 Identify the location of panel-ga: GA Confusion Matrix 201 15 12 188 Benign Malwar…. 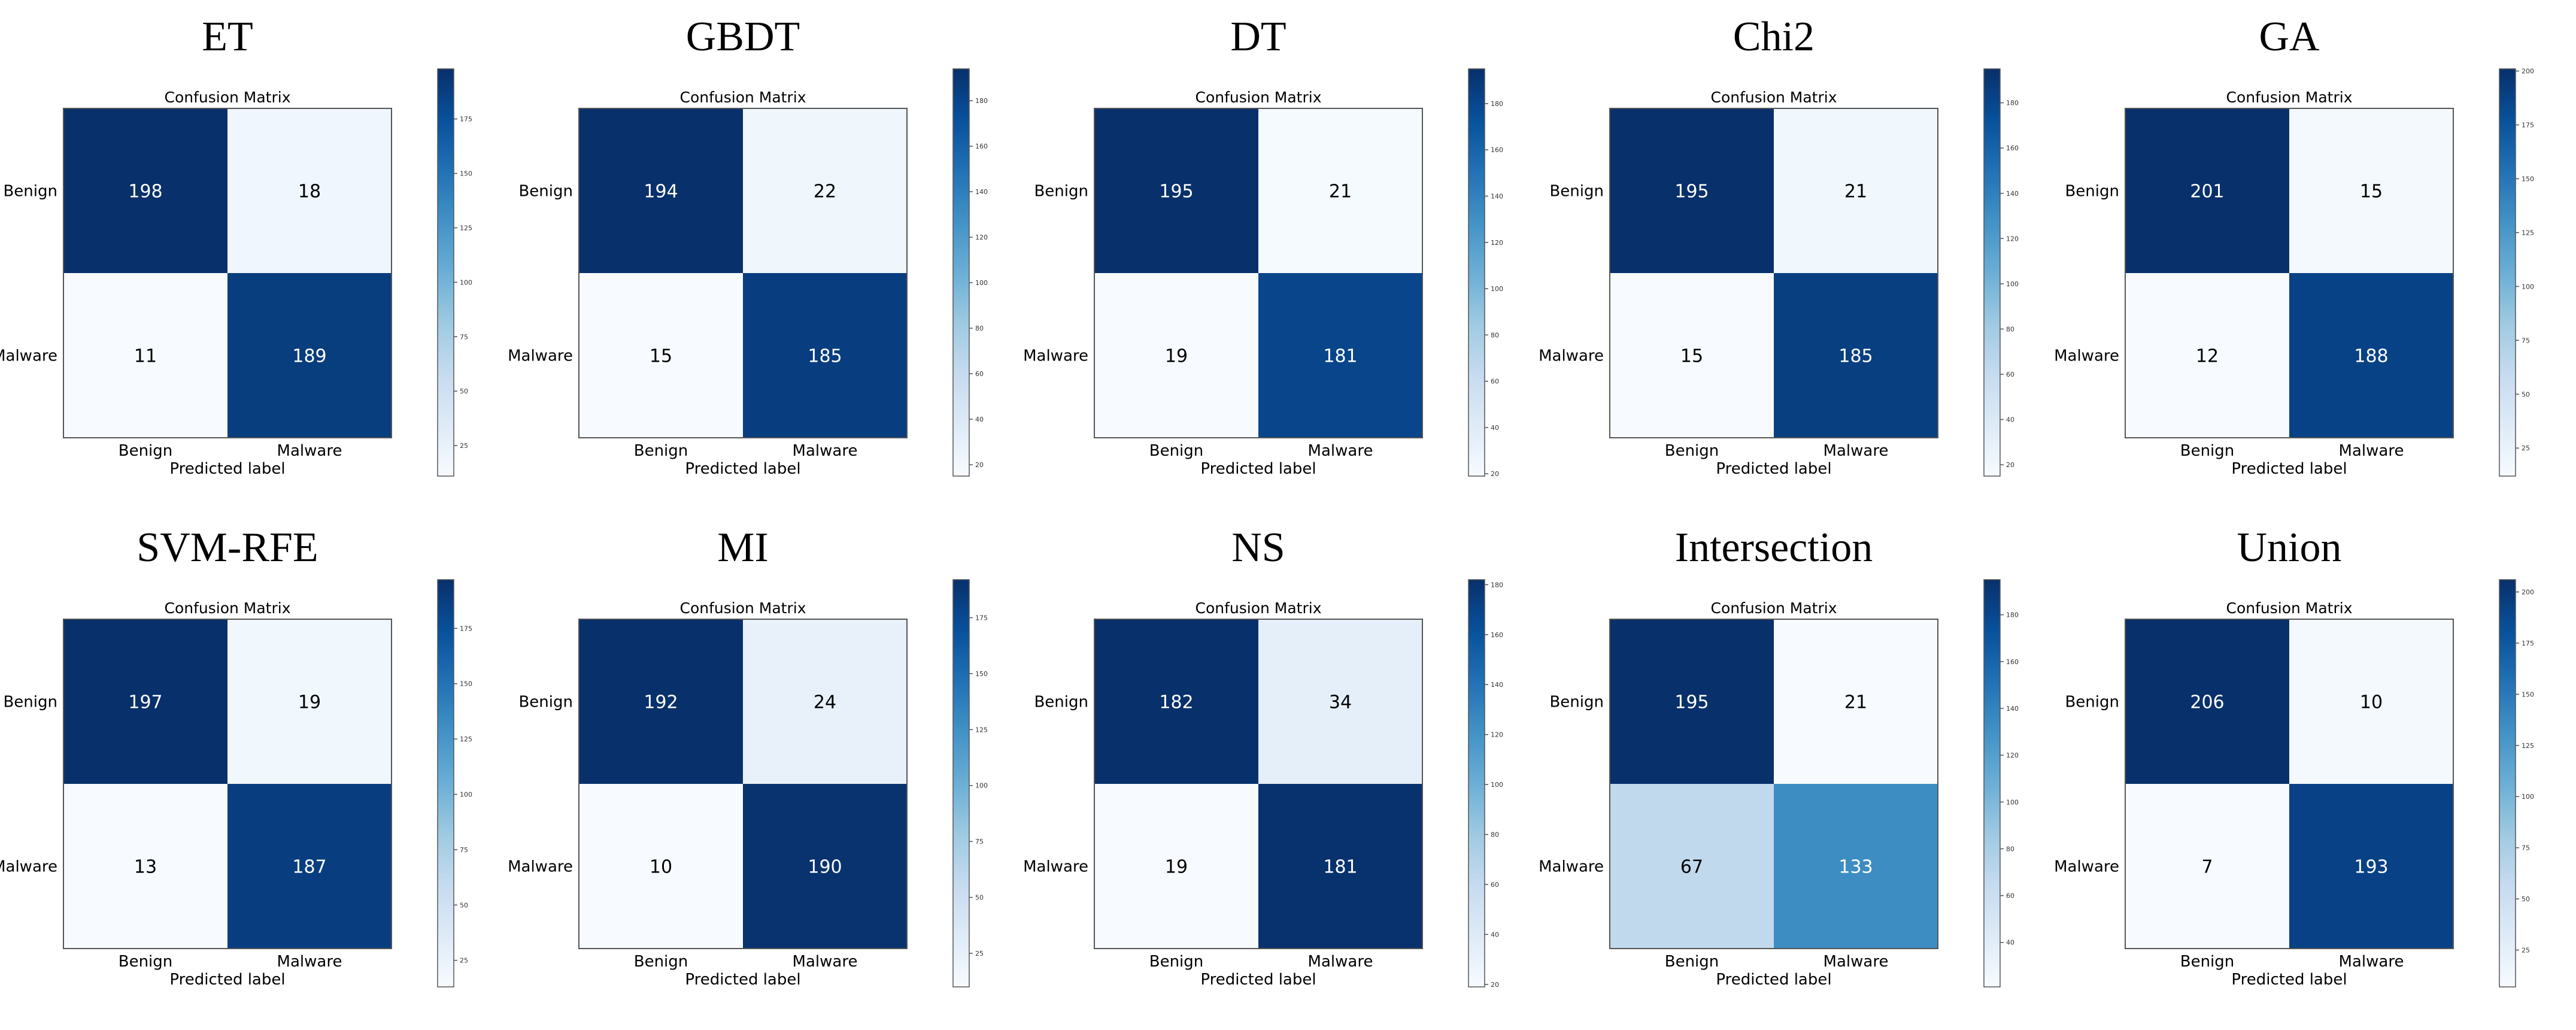
(2294, 246).